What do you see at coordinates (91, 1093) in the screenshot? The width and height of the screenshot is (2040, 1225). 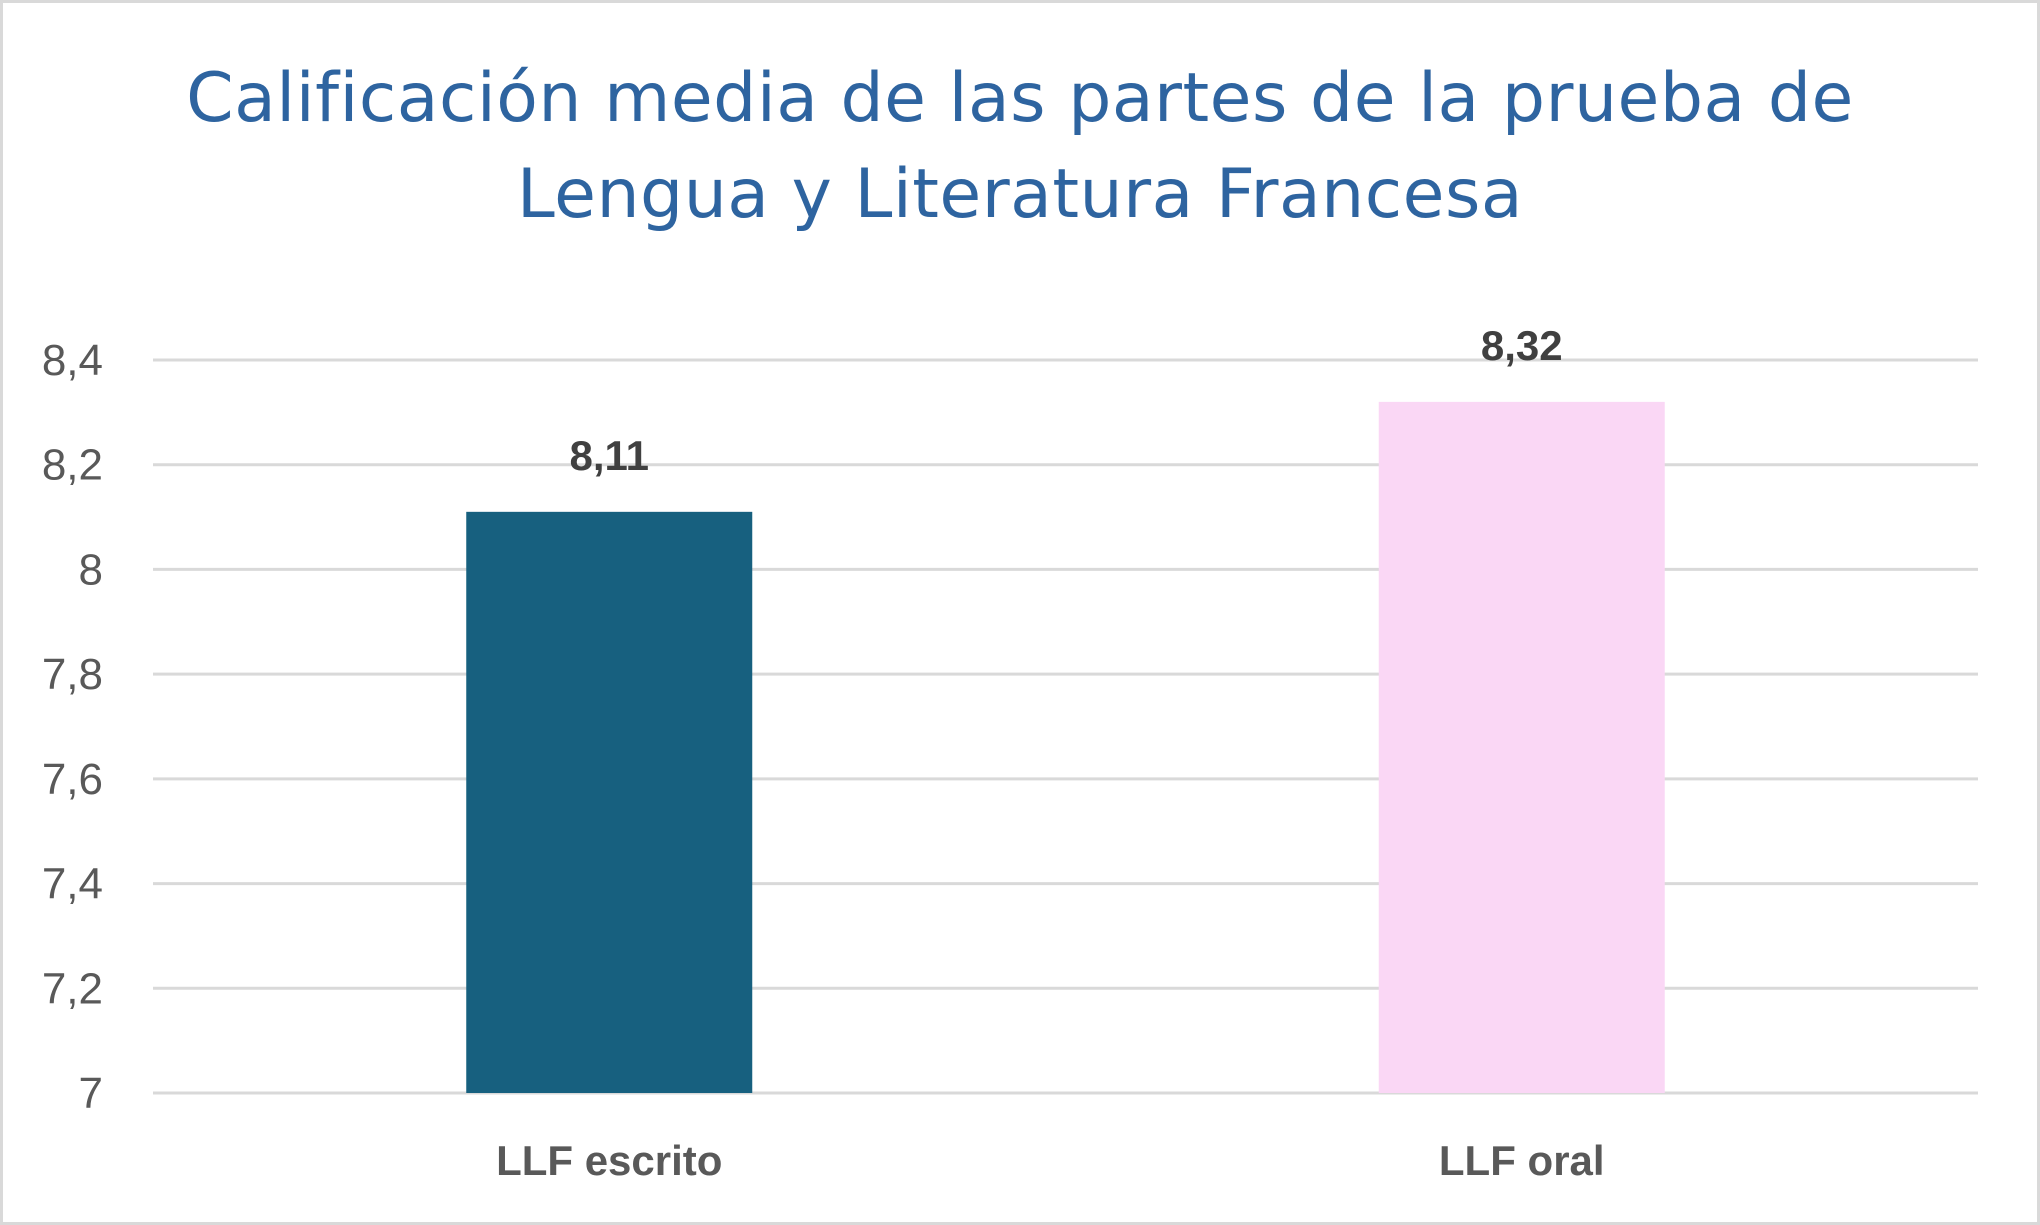 I see `y-tick-label: 7` at bounding box center [91, 1093].